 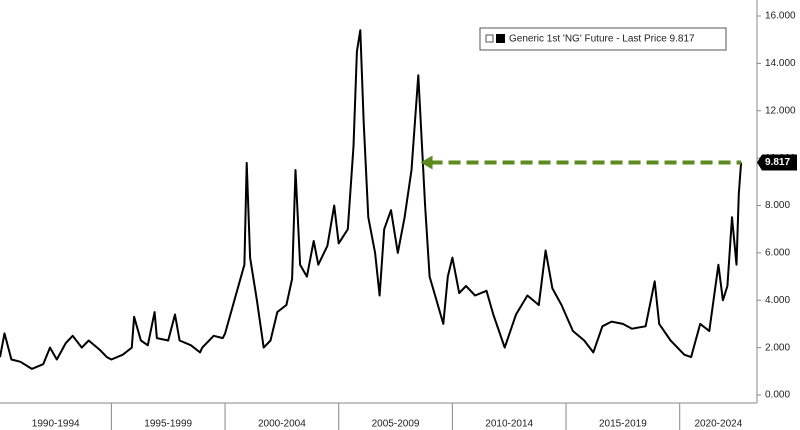 I want to click on y-tick-label: 14.000, so click(x=780, y=63).